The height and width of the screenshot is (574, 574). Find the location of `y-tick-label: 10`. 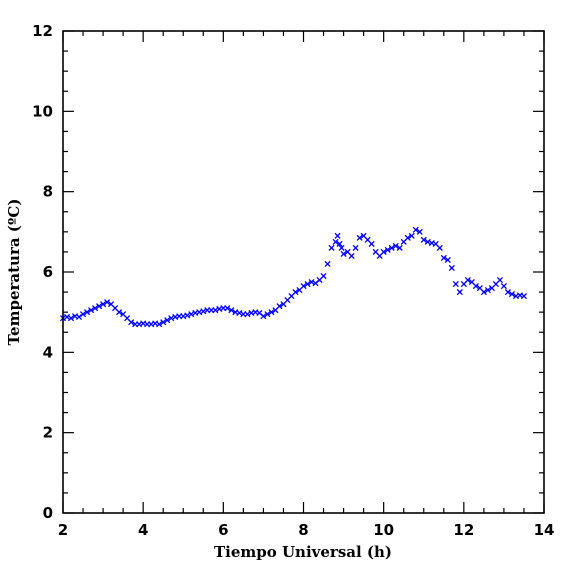

y-tick-label: 10 is located at coordinates (42, 111).